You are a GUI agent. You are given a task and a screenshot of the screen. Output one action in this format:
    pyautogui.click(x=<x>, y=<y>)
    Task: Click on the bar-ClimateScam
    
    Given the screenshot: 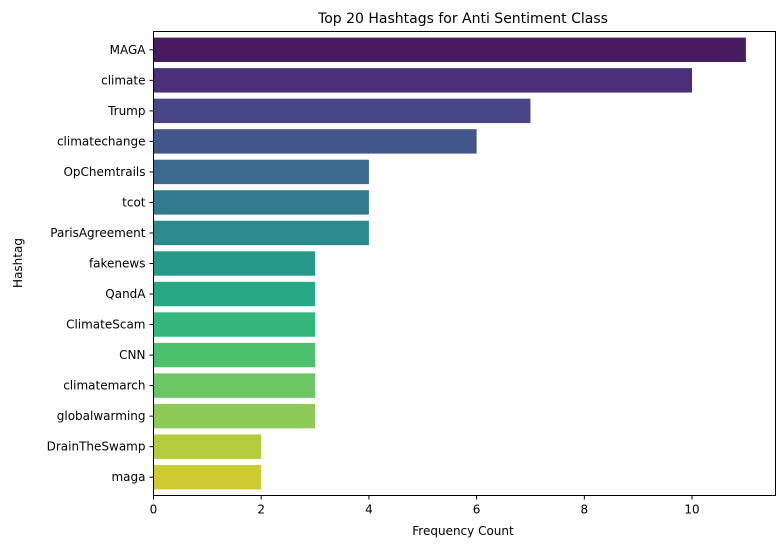 What is the action you would take?
    pyautogui.click(x=234, y=324)
    